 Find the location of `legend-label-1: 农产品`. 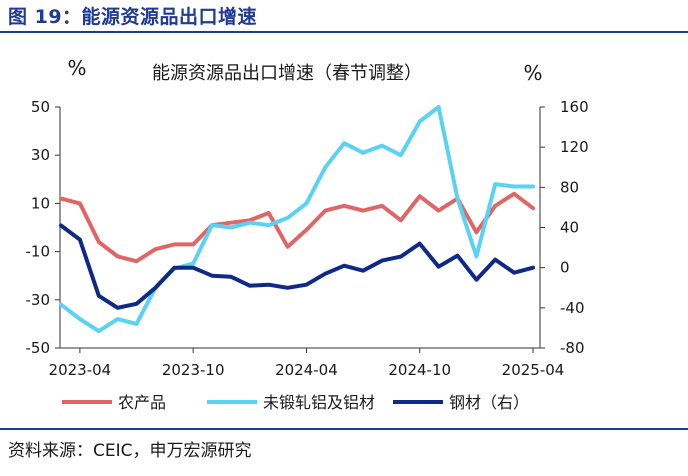

legend-label-1: 农产品 is located at coordinates (142, 402).